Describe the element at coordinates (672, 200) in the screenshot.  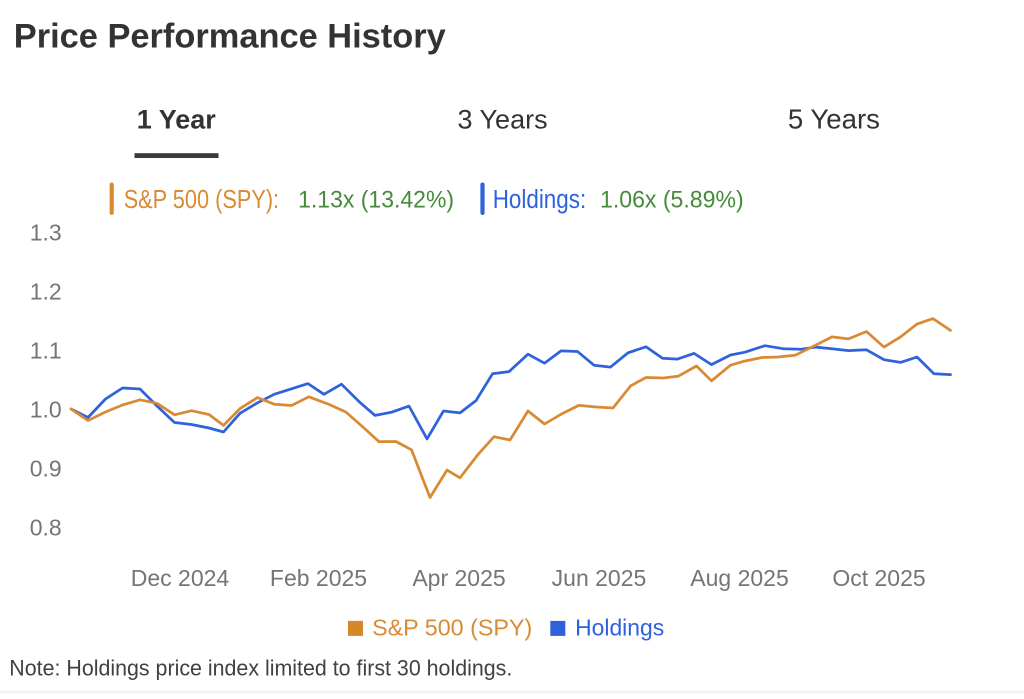
I see `svg-text: 1.06x (5.89%)` at that location.